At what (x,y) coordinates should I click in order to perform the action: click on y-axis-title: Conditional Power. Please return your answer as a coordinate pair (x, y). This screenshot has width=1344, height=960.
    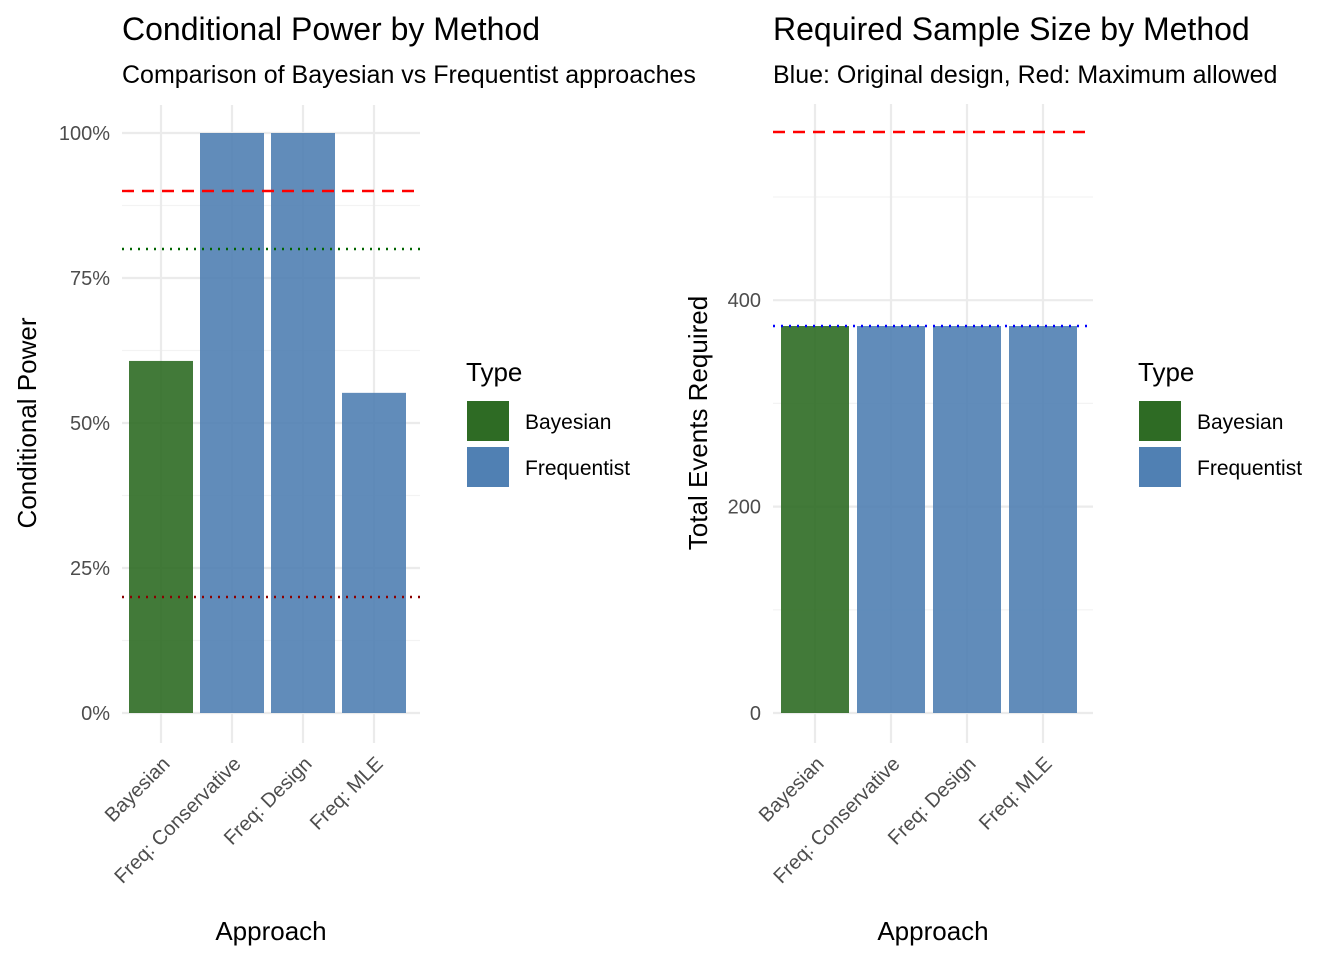
    Looking at the image, I should click on (27, 422).